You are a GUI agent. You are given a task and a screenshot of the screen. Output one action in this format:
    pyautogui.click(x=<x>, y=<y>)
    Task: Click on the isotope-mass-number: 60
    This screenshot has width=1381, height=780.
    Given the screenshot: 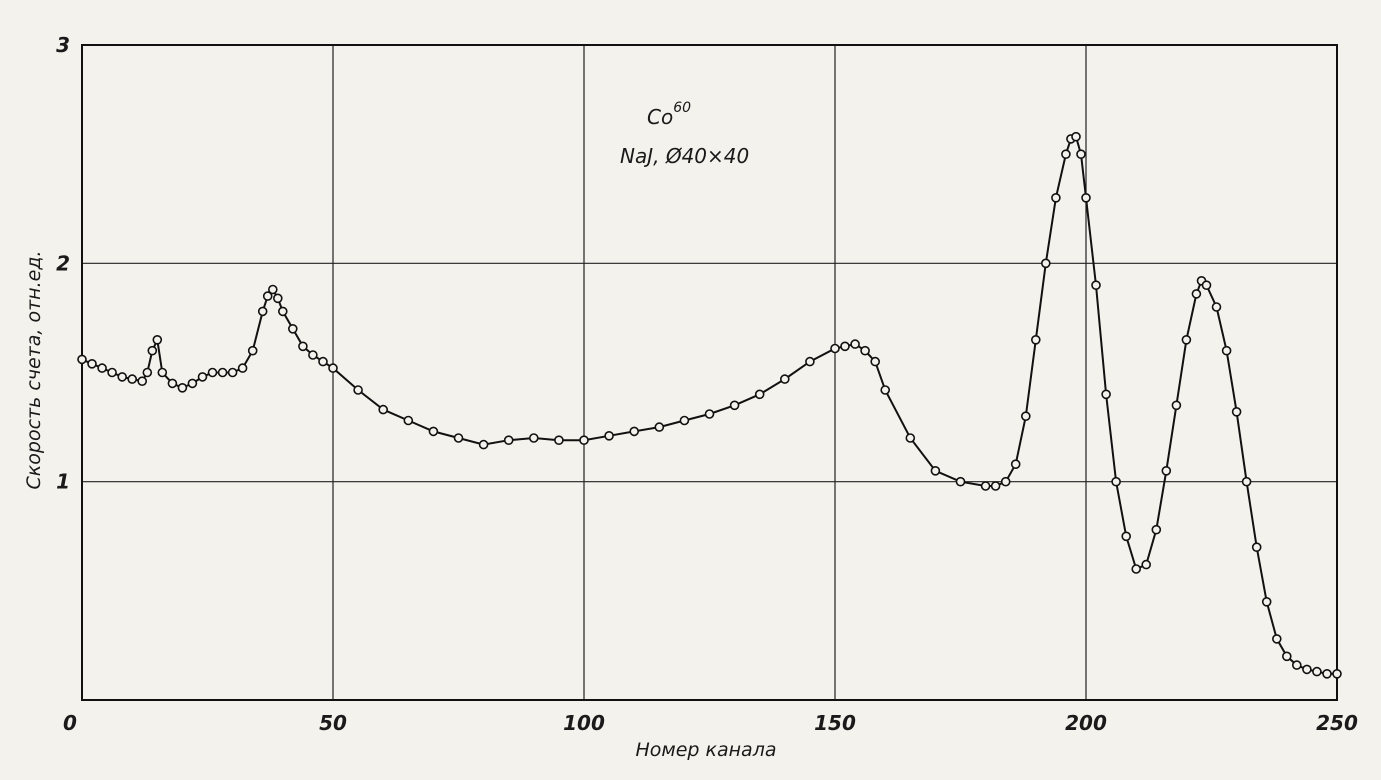 What is the action you would take?
    pyautogui.click(x=682, y=108)
    